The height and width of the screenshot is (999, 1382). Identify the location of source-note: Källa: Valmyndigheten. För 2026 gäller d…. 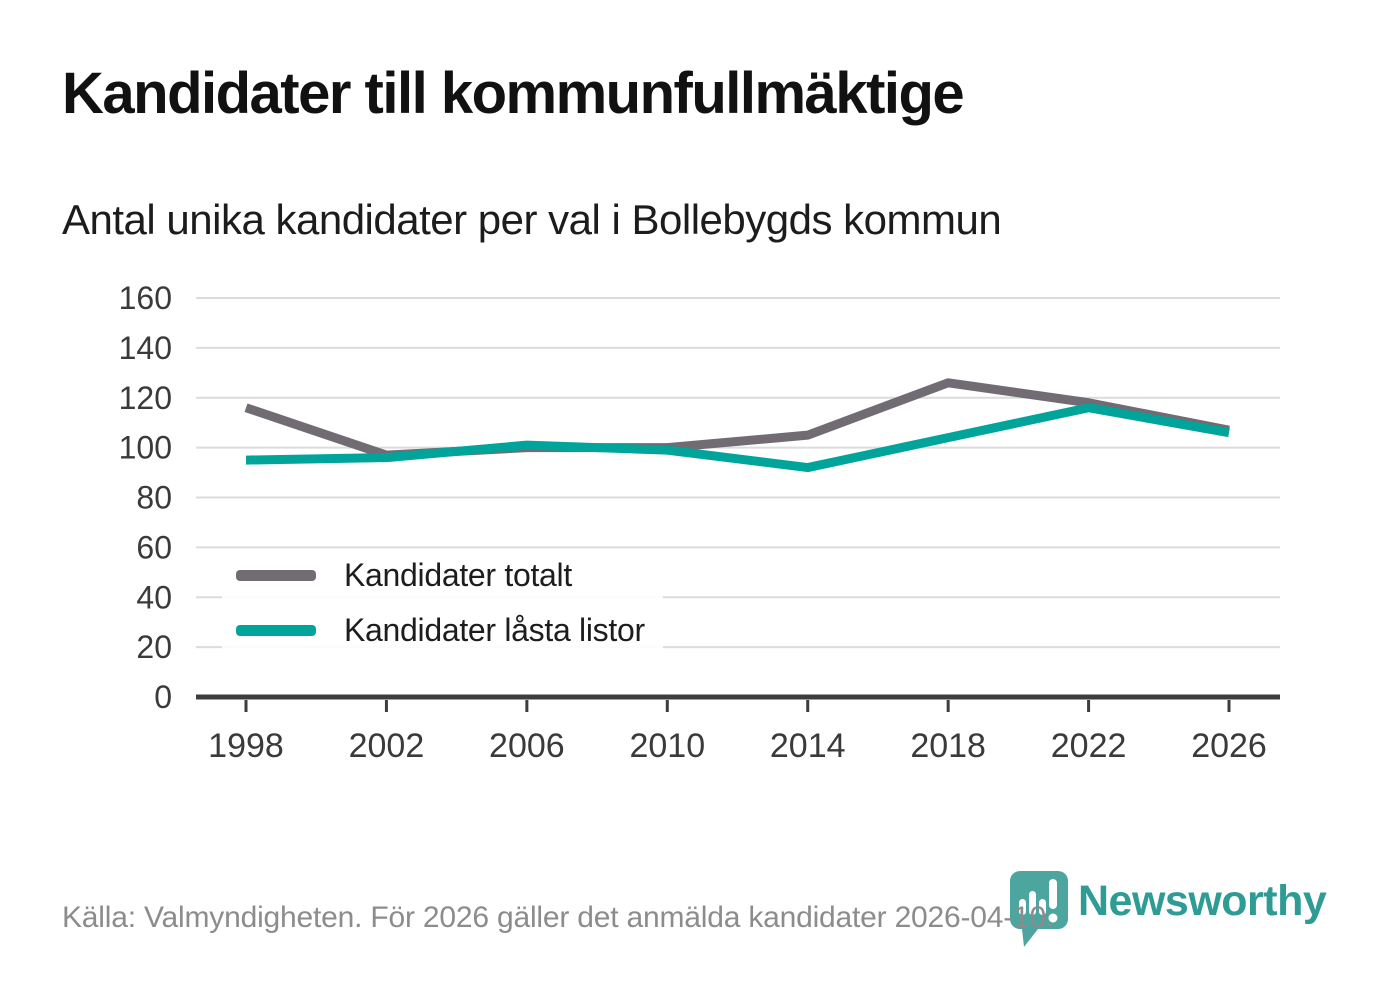
(558, 917).